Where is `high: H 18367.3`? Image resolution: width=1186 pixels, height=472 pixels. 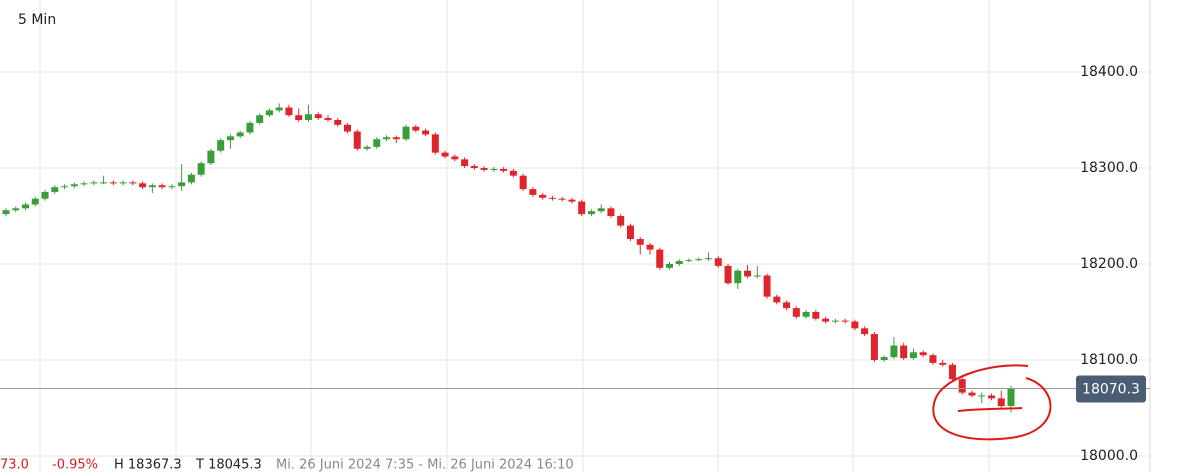
high: H 18367.3 is located at coordinates (148, 465).